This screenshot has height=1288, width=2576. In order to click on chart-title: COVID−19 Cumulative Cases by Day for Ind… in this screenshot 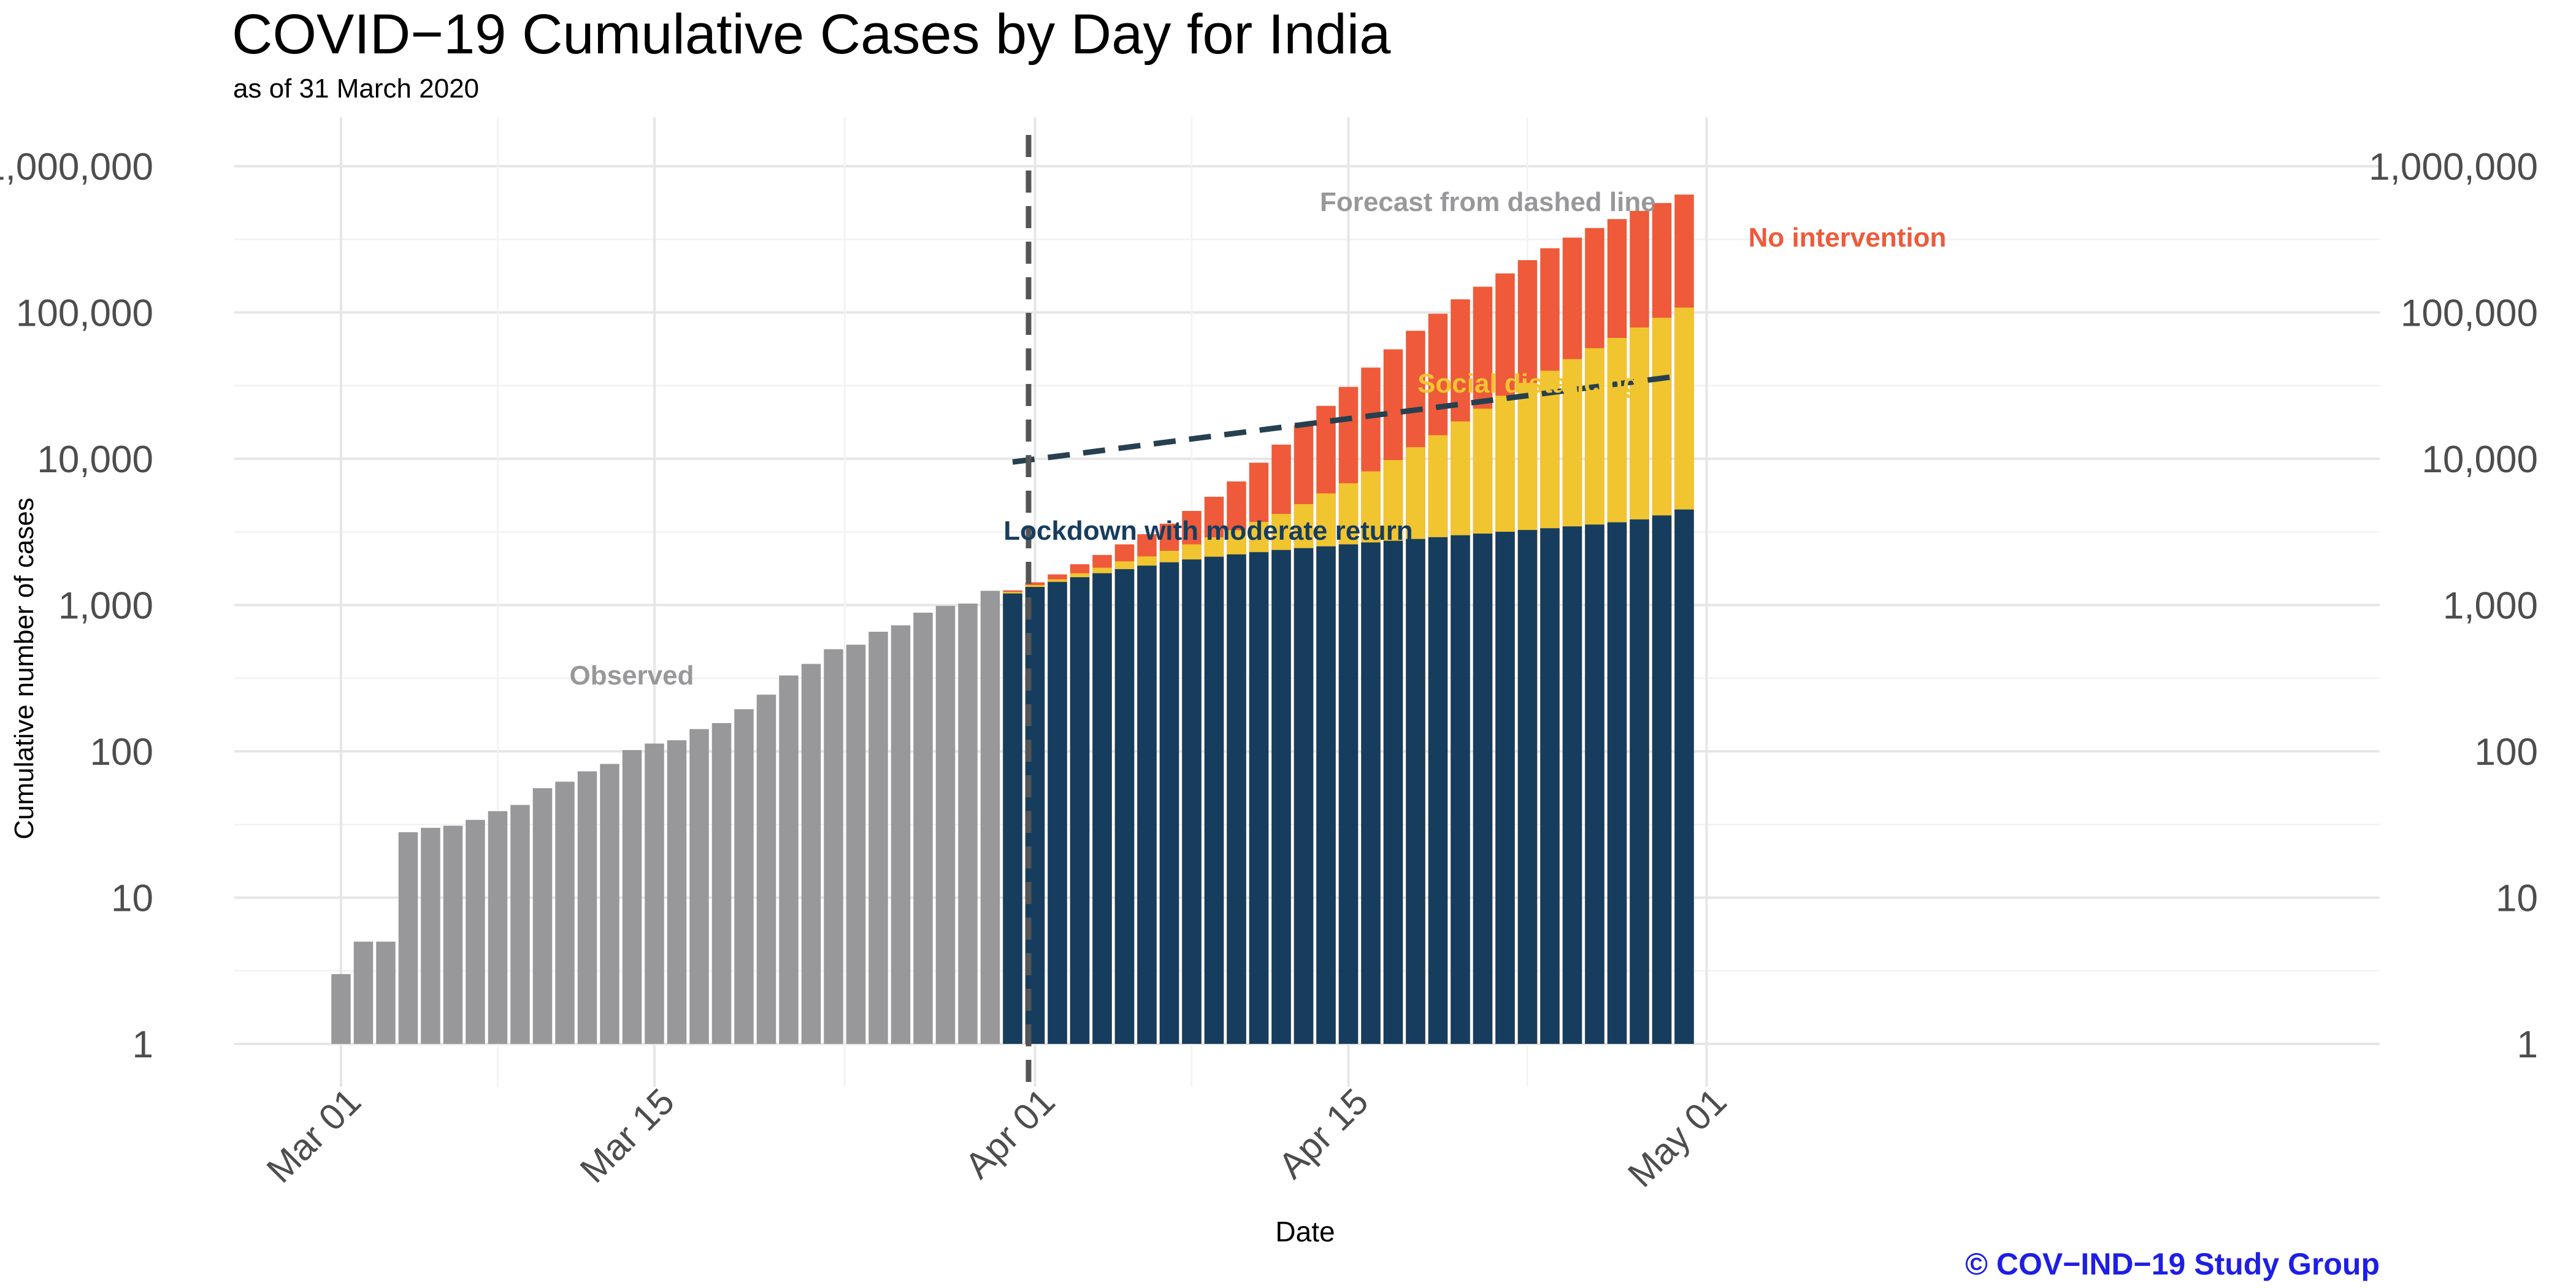, I will do `click(811, 34)`.